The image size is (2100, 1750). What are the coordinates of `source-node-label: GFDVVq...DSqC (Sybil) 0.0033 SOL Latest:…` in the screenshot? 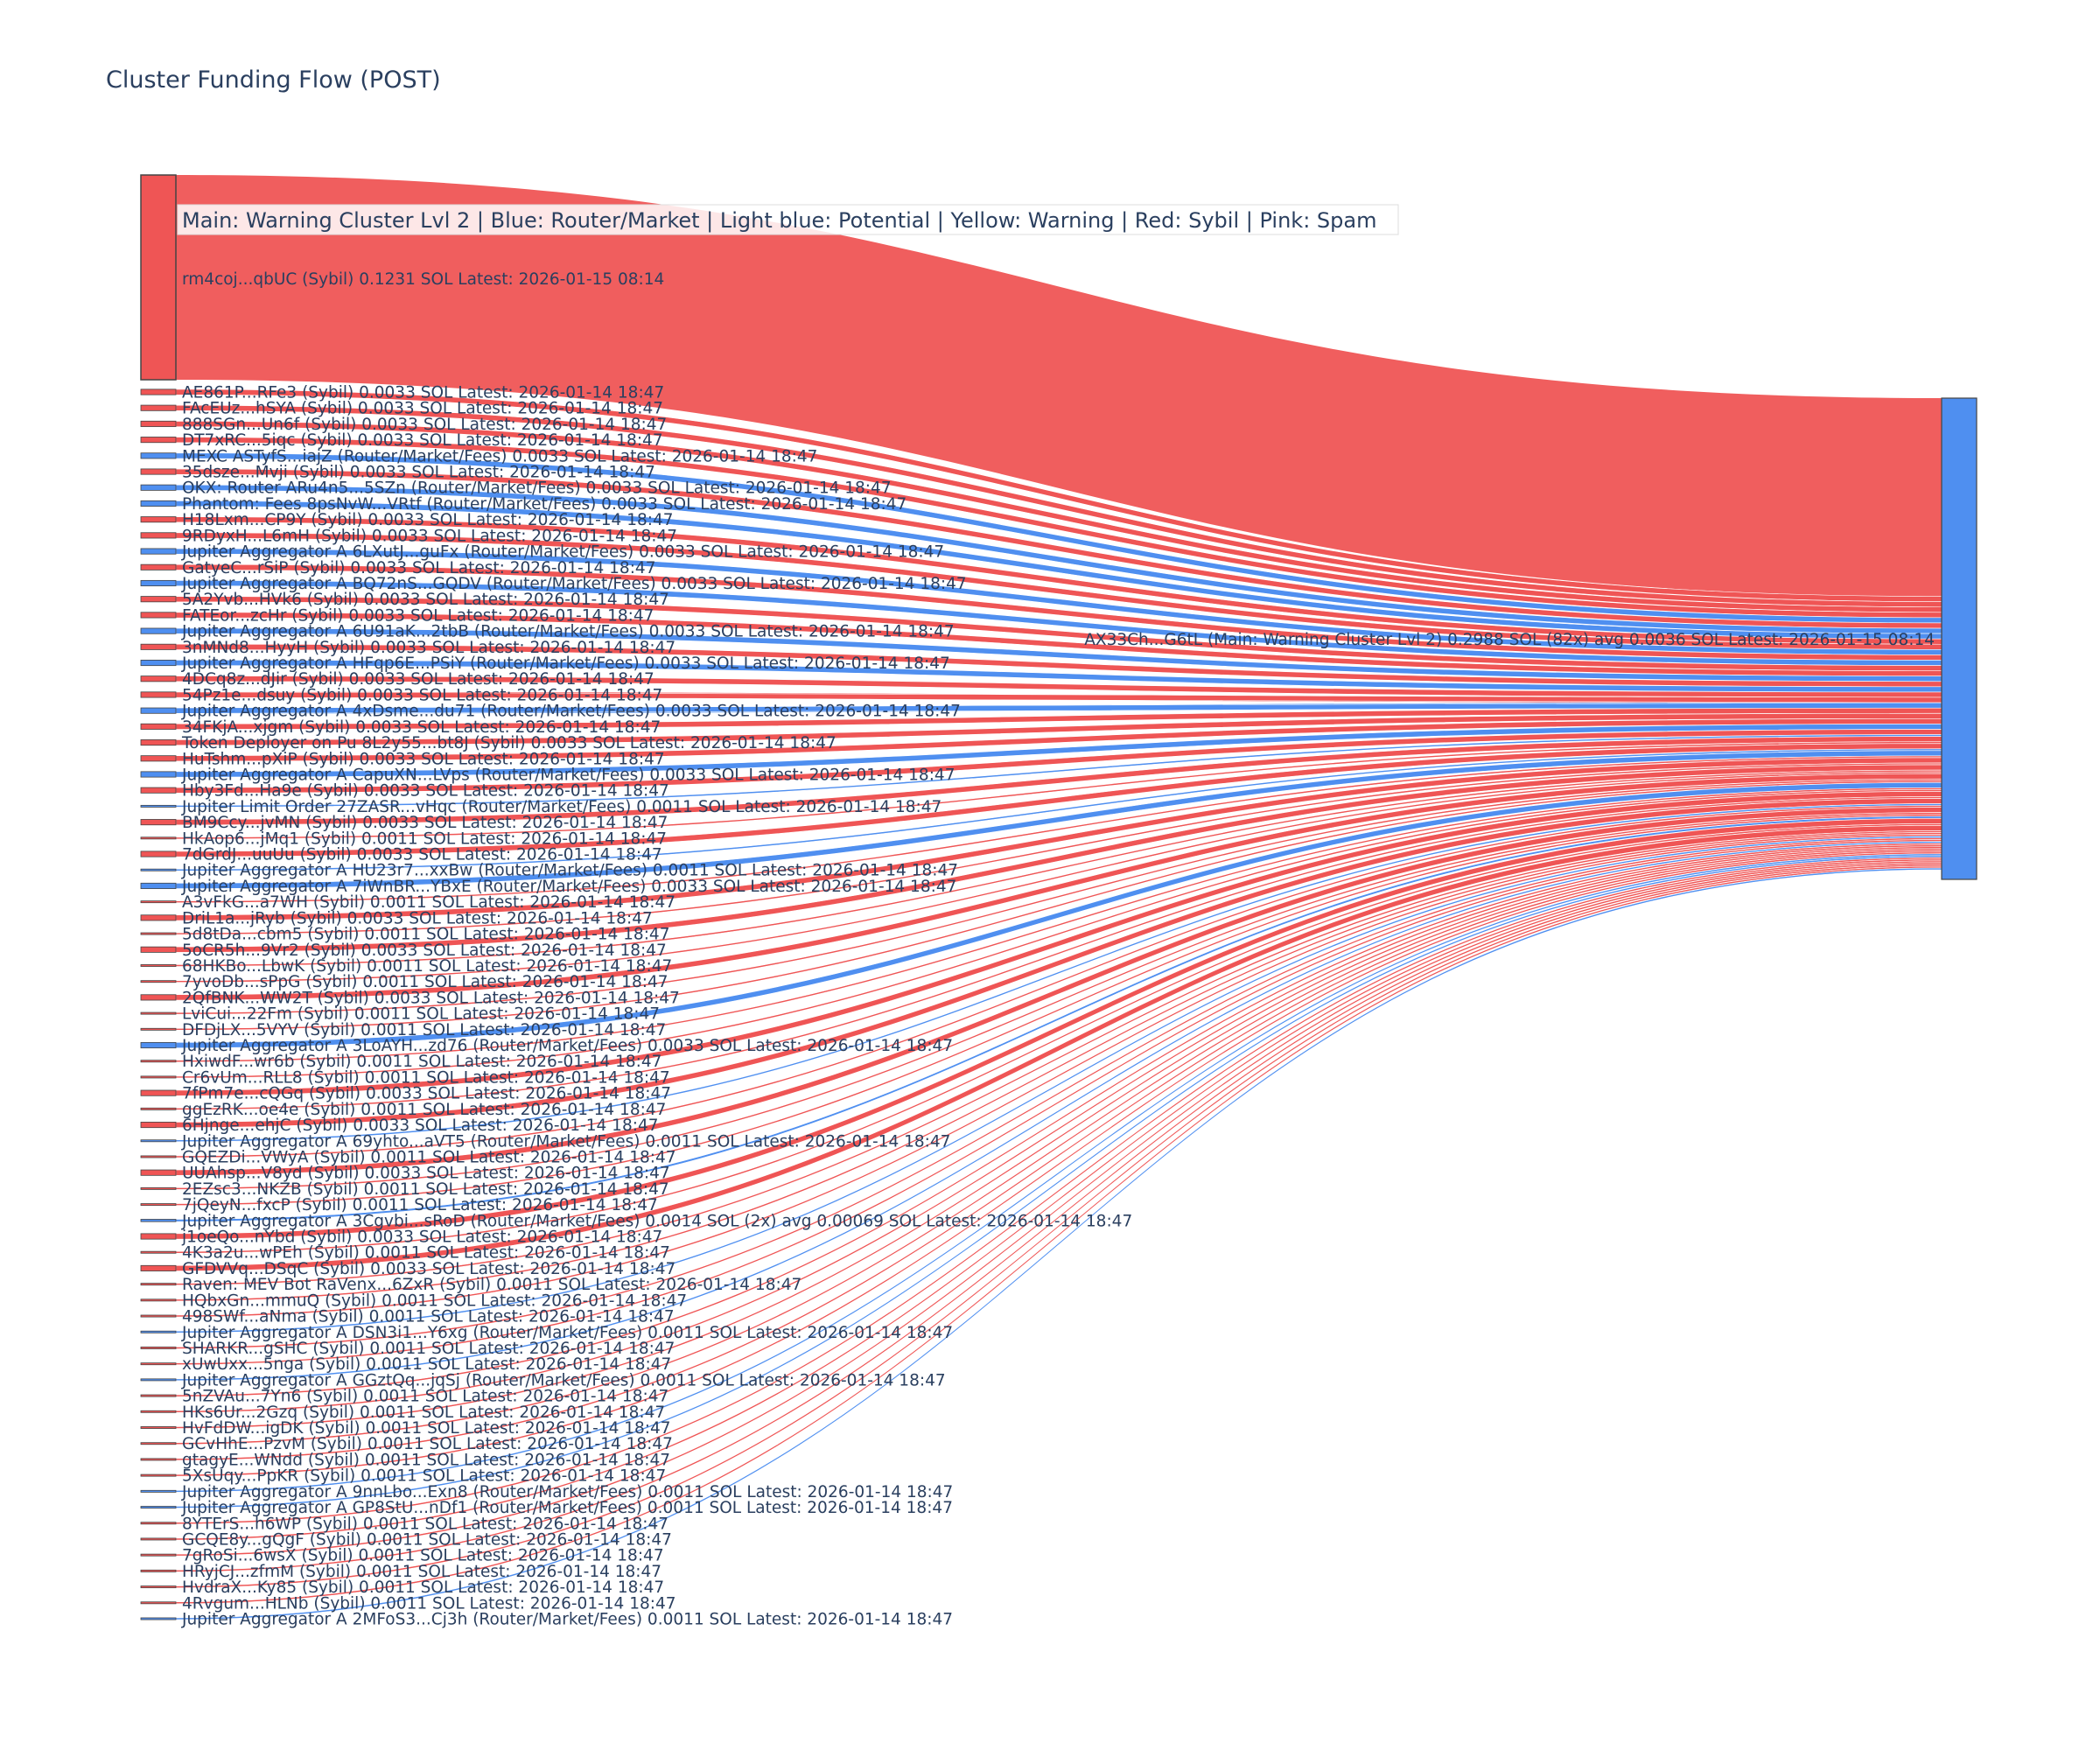 It's located at (429, 1269).